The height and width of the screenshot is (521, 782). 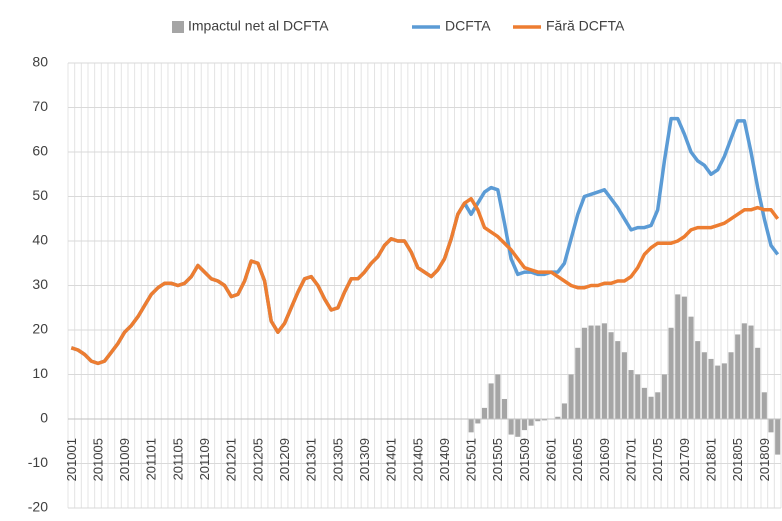 I want to click on x-tick-label: 201305, so click(x=337, y=459).